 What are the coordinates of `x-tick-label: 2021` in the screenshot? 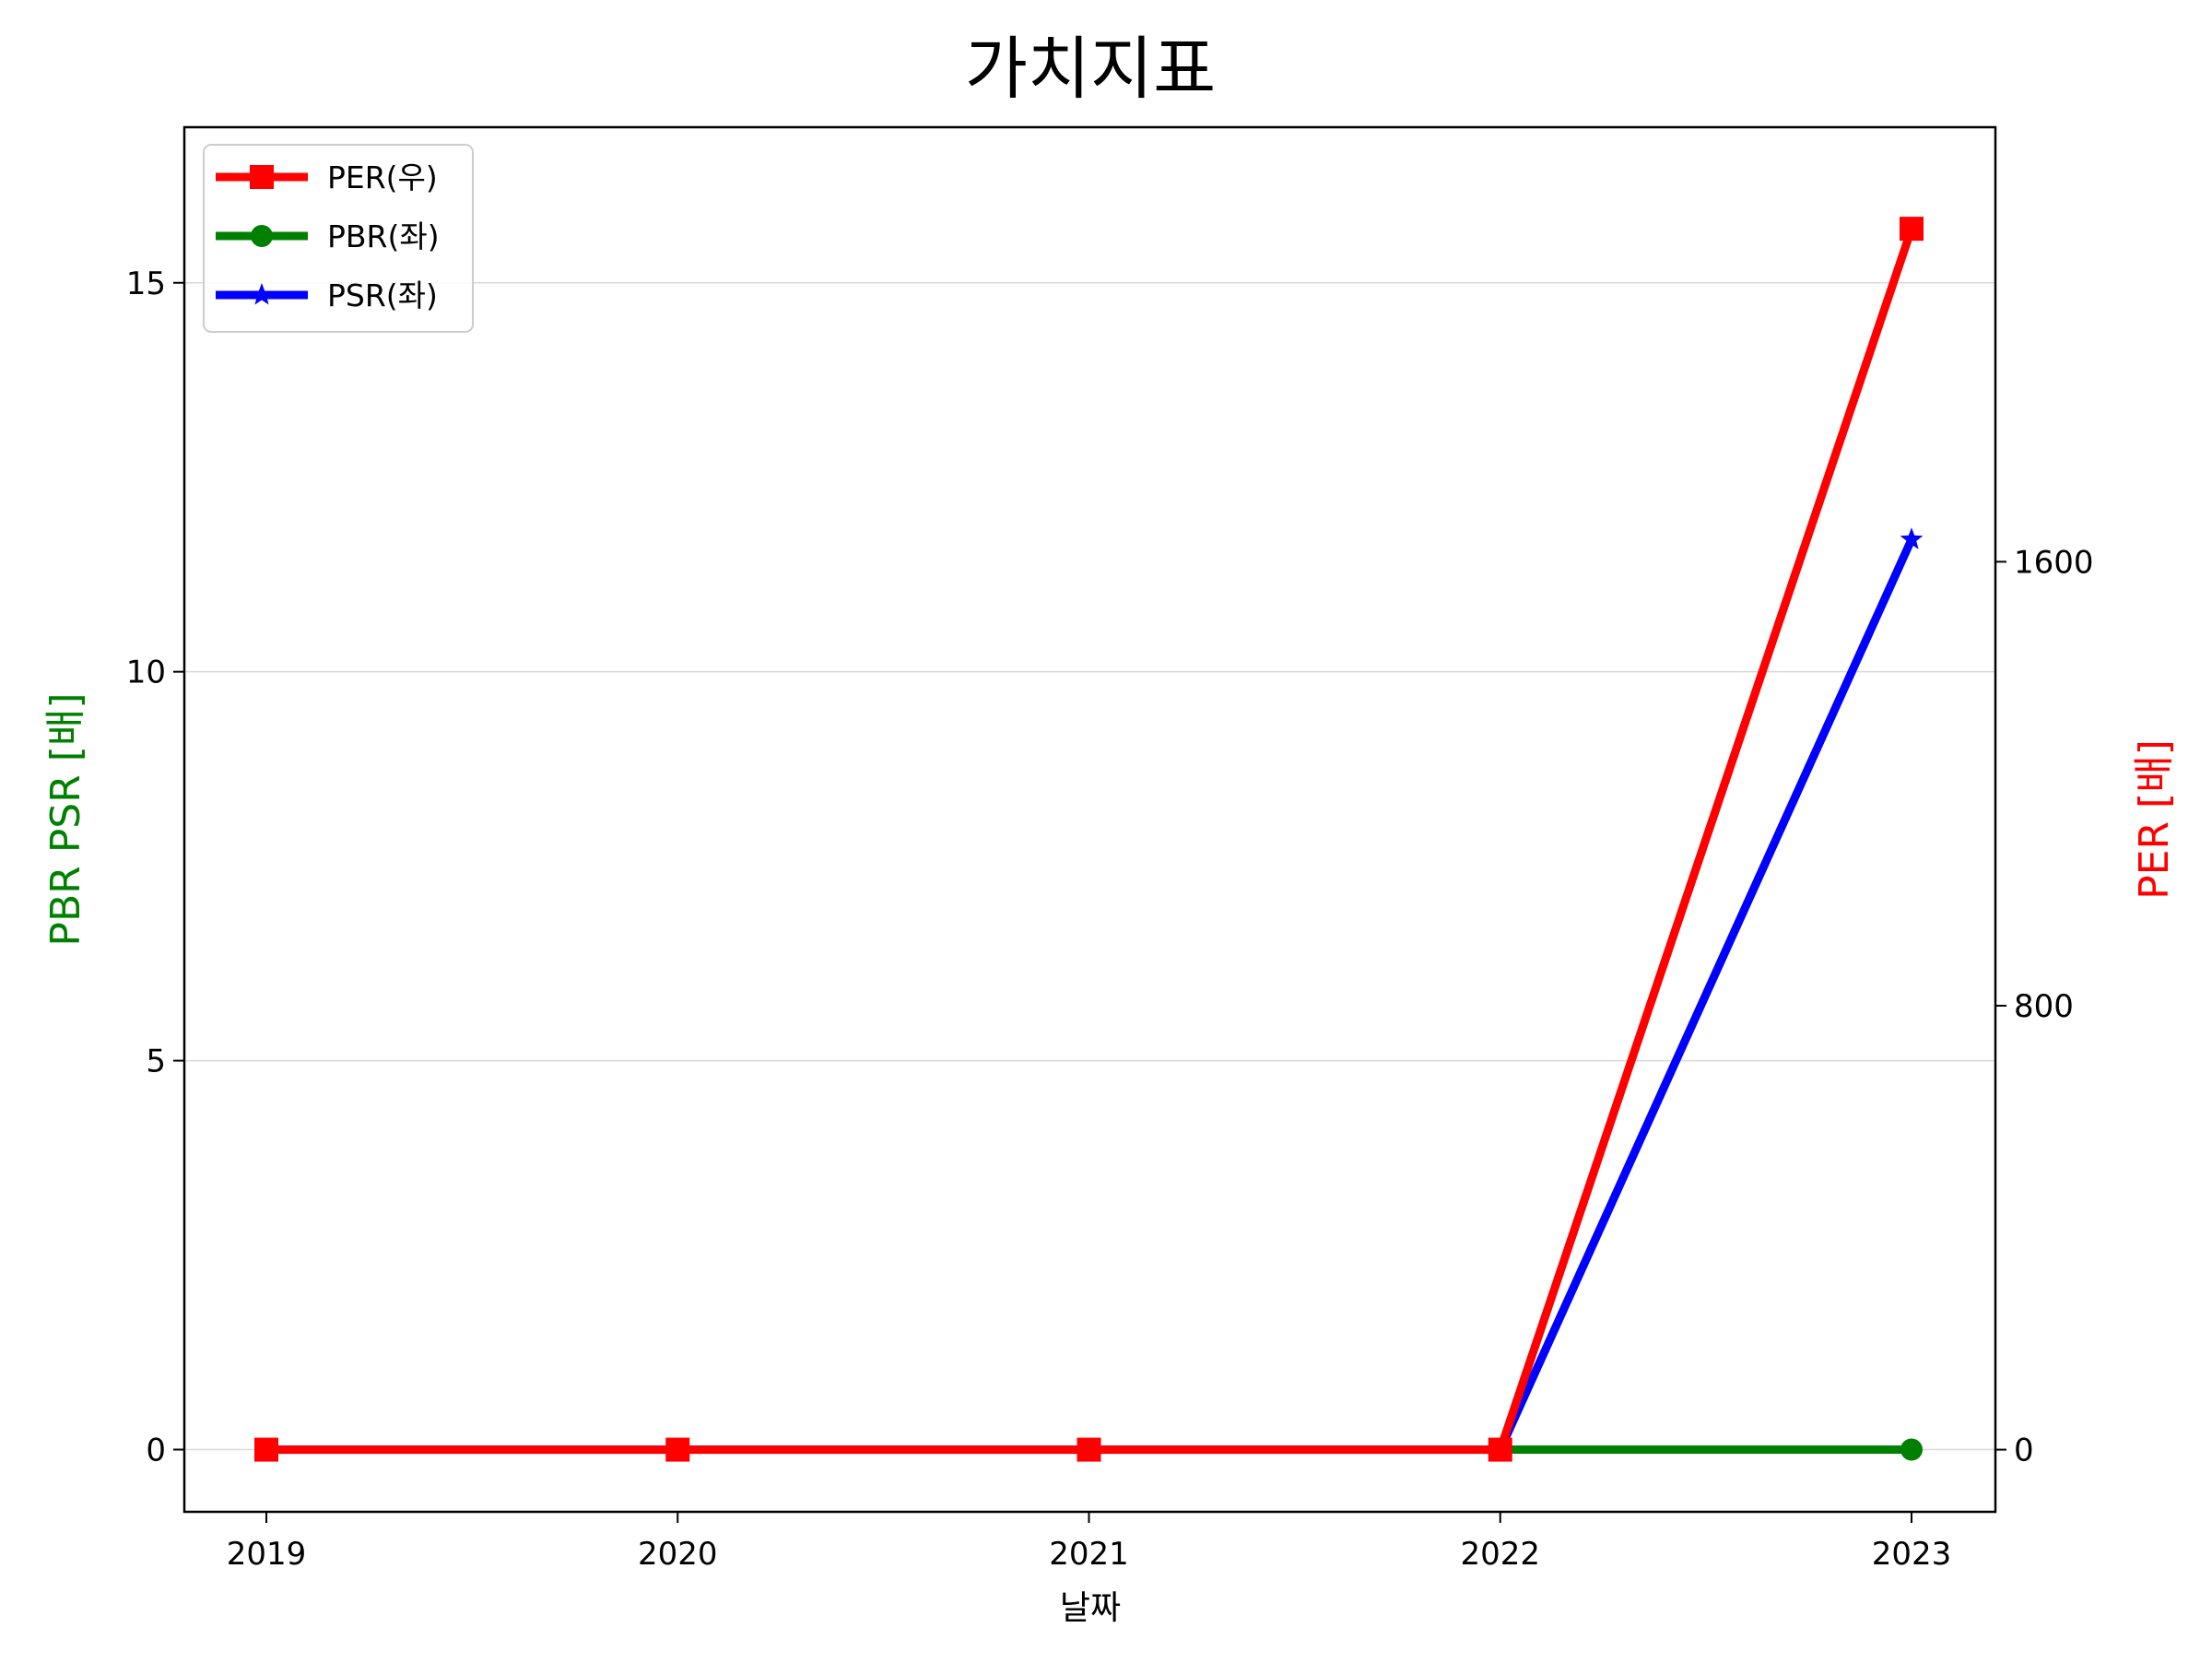 It's located at (1089, 1554).